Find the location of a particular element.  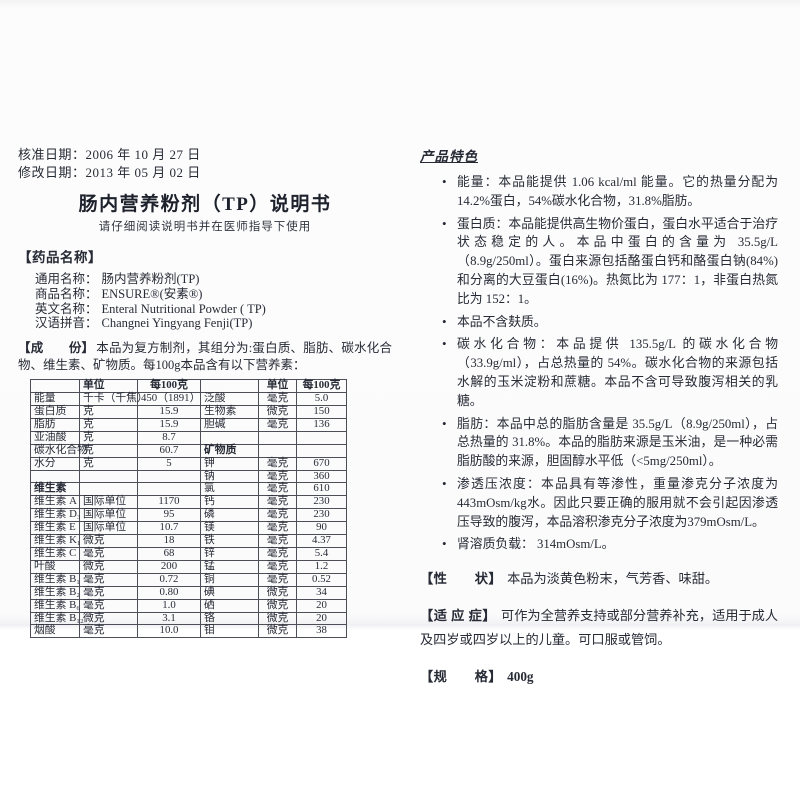

generic-name-row: 通用名称： 肠内营养粉剂(TP) is located at coordinates (213, 279).